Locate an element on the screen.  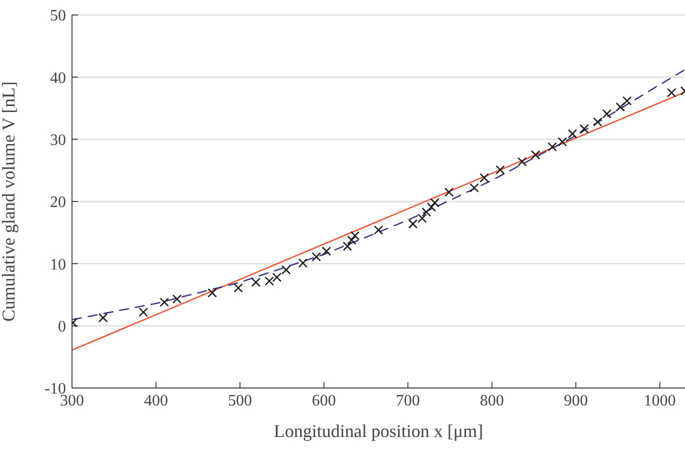
x-tick-label: 1000 is located at coordinates (660, 401).